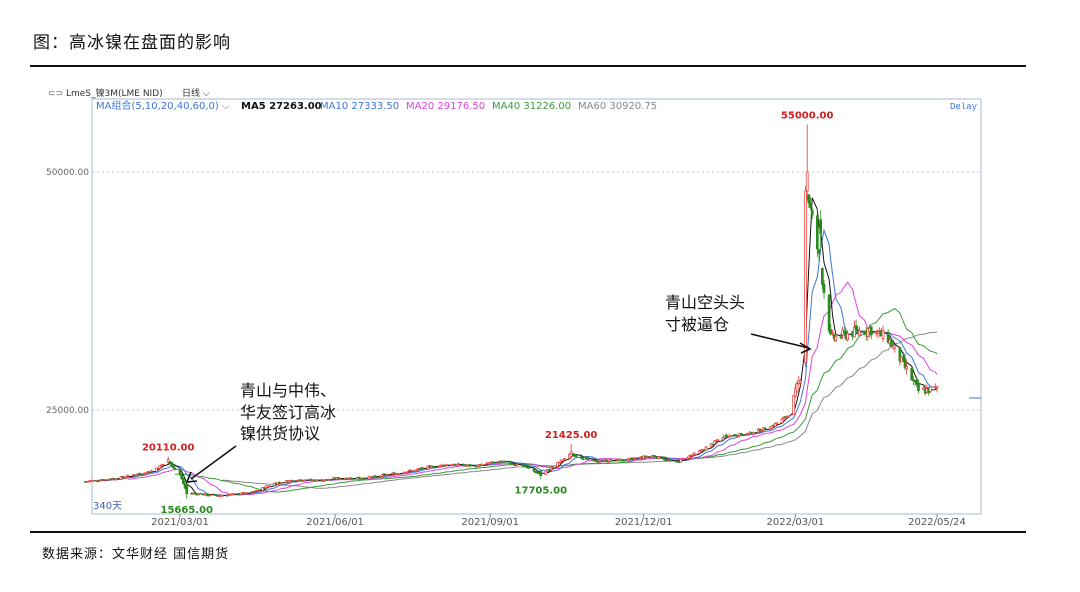 This screenshot has height=592, width=1080. What do you see at coordinates (163, 105) in the screenshot?
I see `ma-group-dropdown: MA组合(5,10,20,40,60,0) ⌵` at bounding box center [163, 105].